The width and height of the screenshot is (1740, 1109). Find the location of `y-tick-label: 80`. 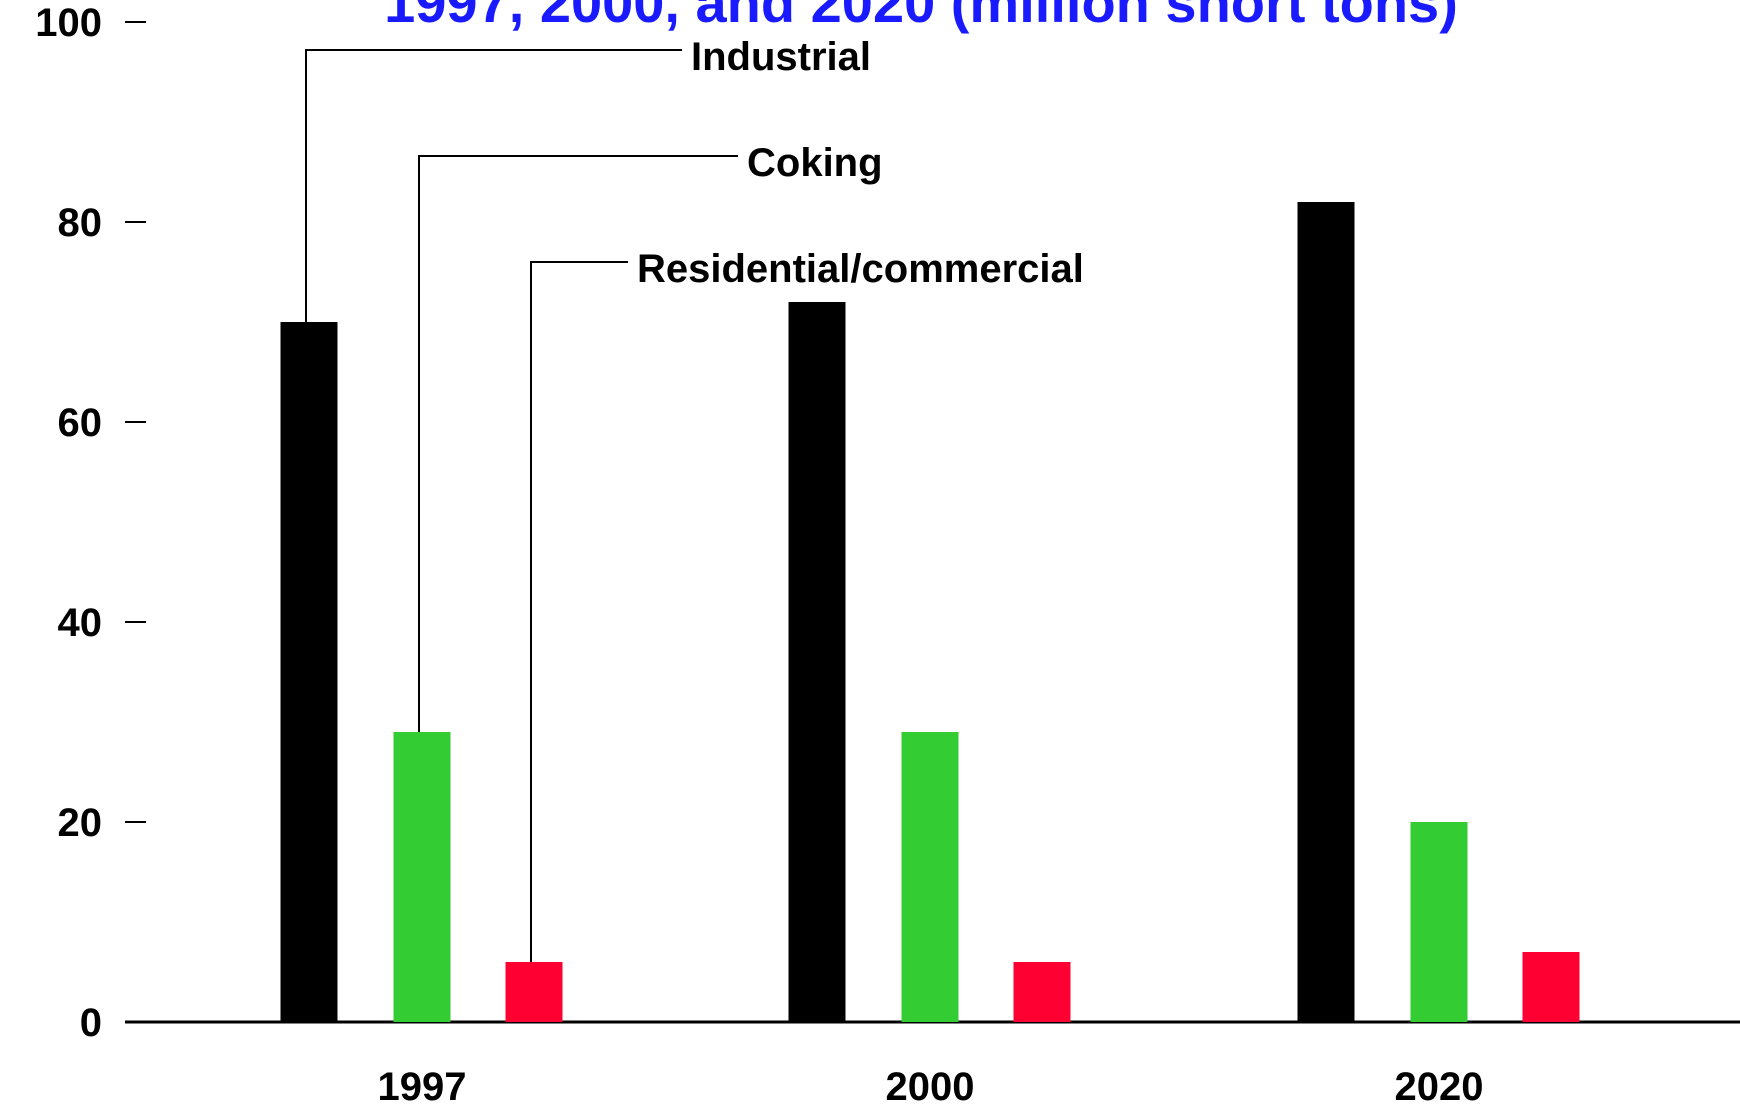

y-tick-label: 80 is located at coordinates (80, 223).